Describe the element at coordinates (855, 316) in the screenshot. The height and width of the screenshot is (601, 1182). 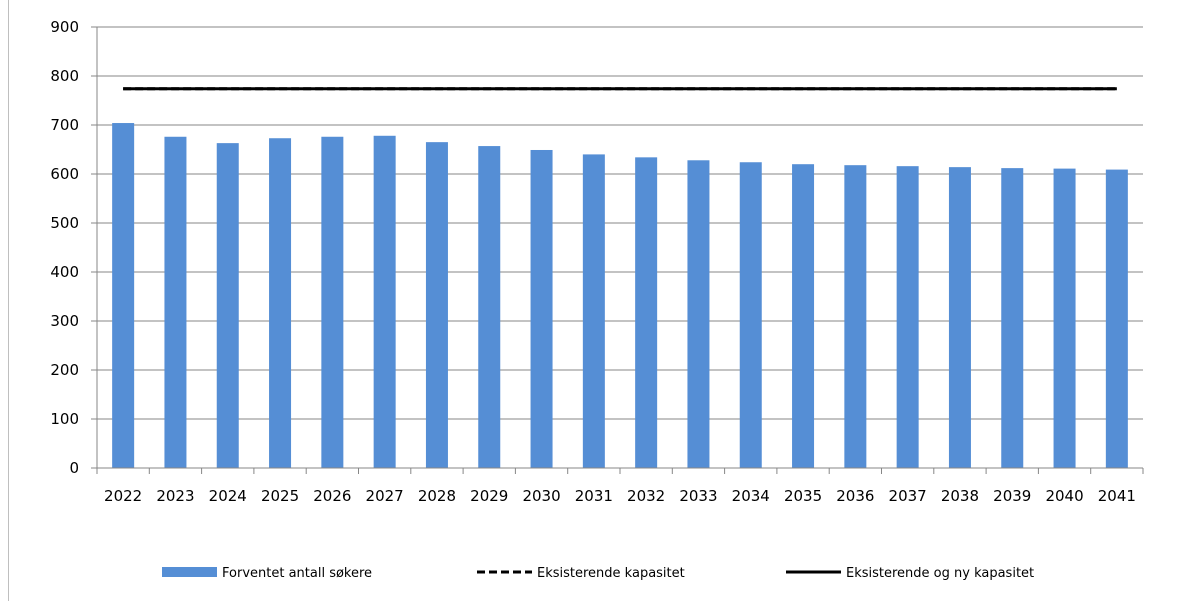
I see `bar-2036` at that location.